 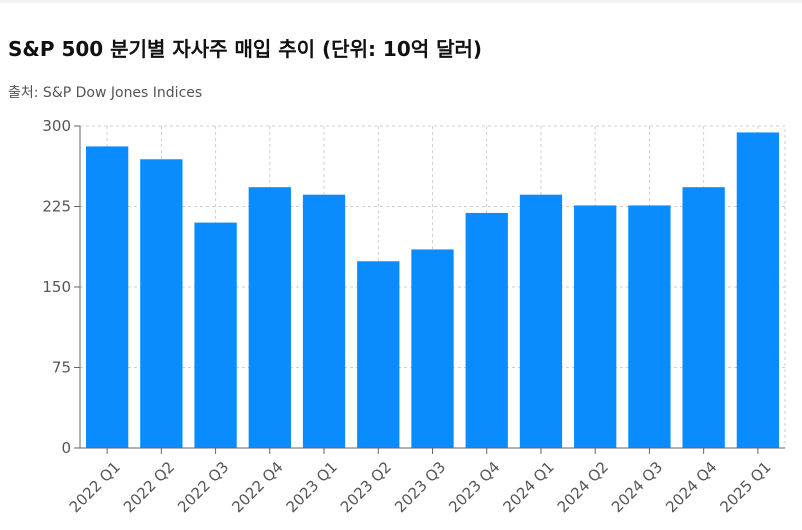 What do you see at coordinates (95, 487) in the screenshot?
I see `x-tick-label: 2022 Q1` at bounding box center [95, 487].